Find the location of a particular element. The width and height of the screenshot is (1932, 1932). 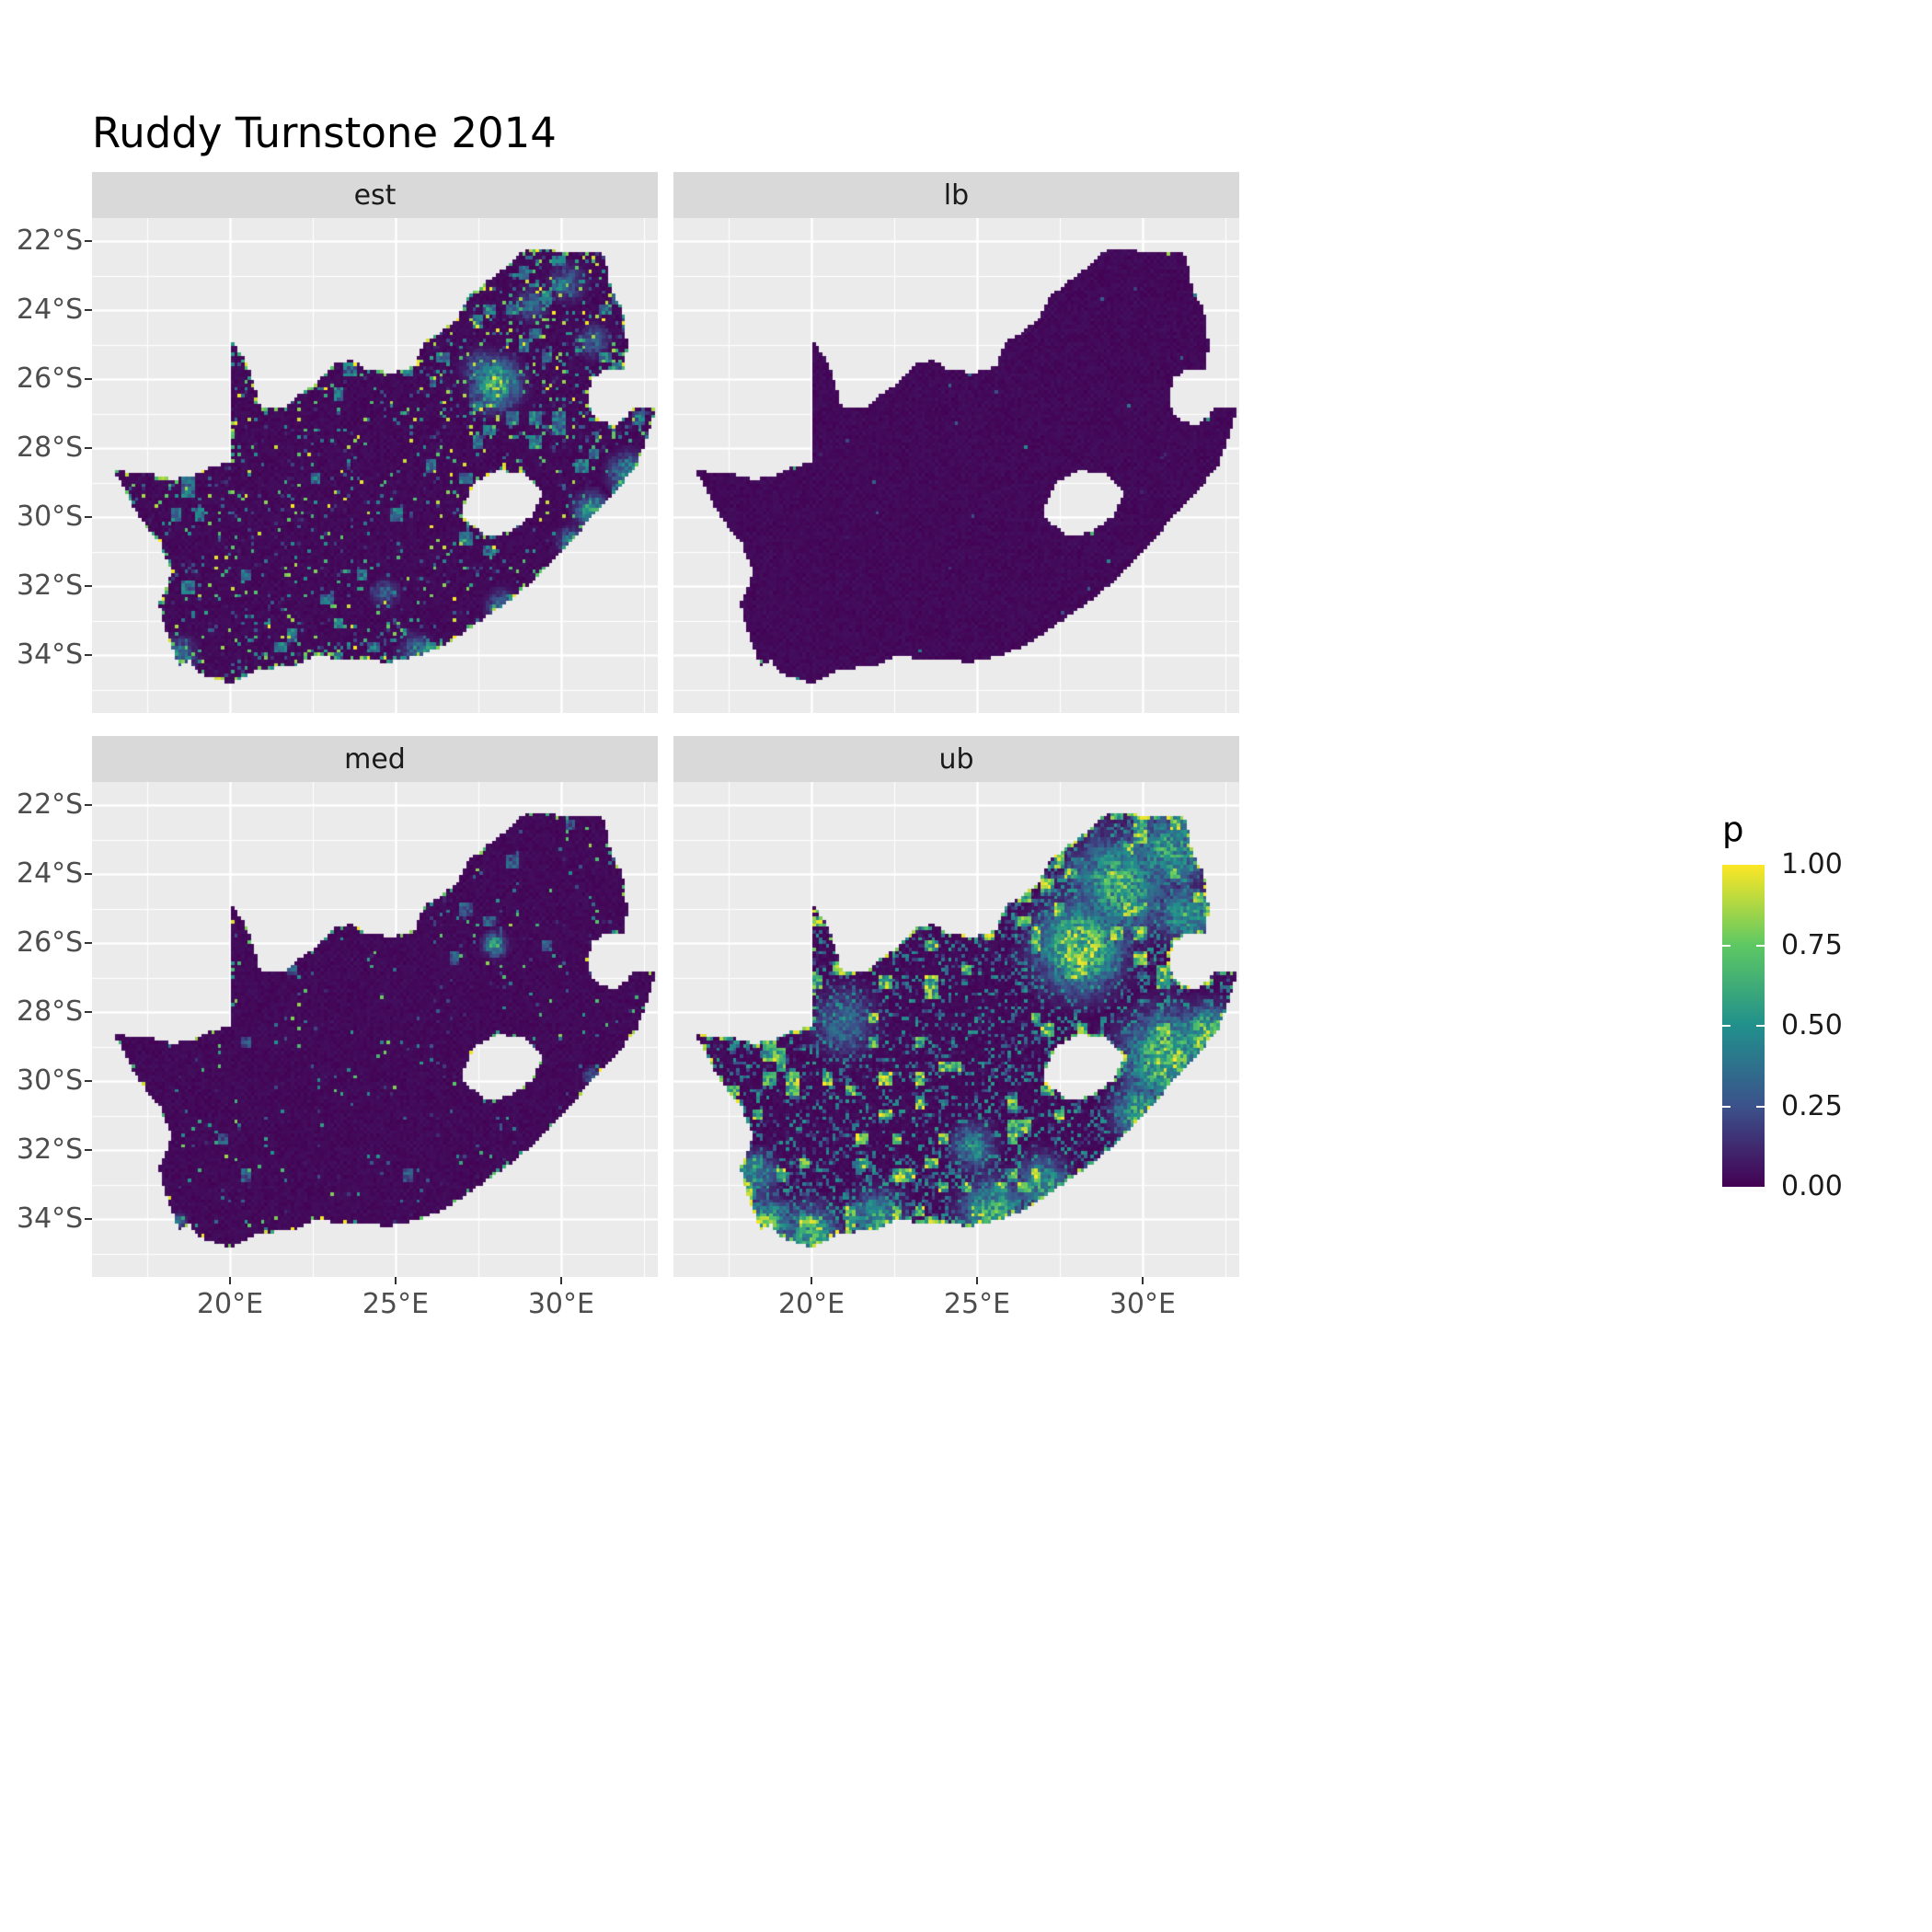

facet-strip-med: med is located at coordinates (375, 759).